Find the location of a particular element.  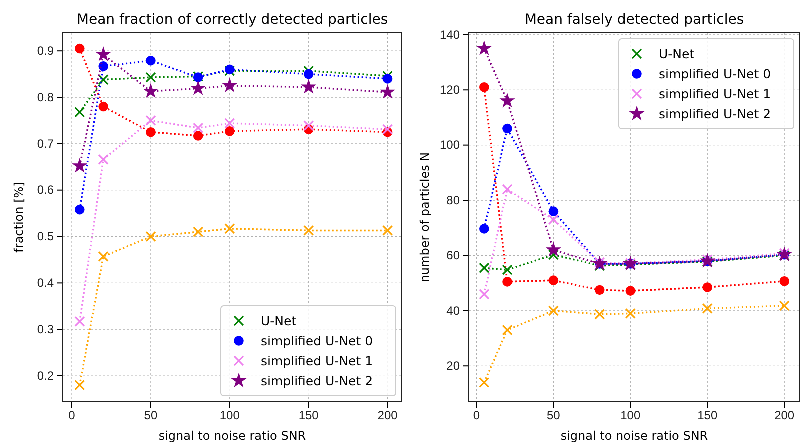

y-tick-label: 80 is located at coordinates (453, 200).